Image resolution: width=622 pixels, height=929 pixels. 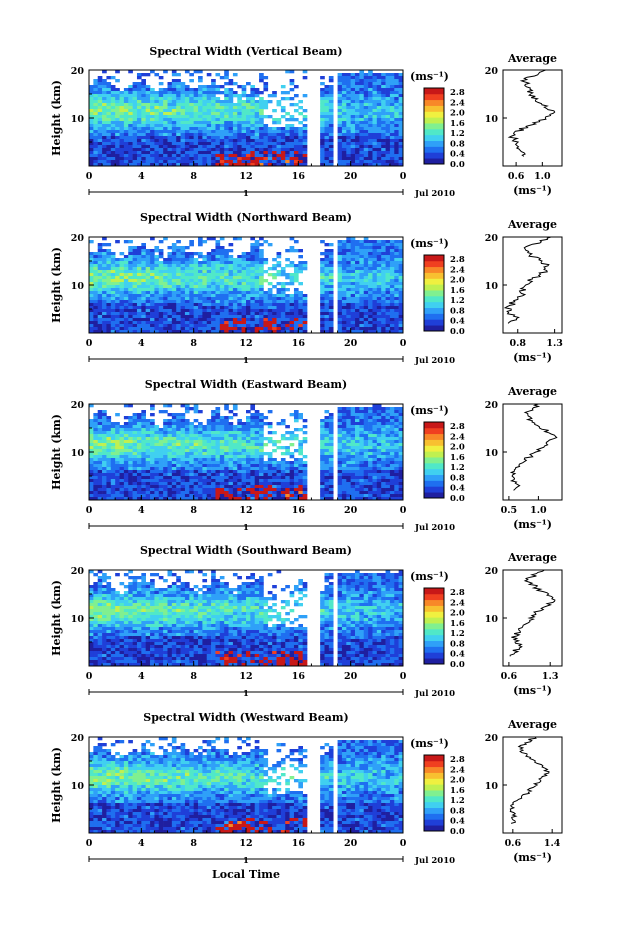 I want to click on profile-line, so click(x=531, y=113).